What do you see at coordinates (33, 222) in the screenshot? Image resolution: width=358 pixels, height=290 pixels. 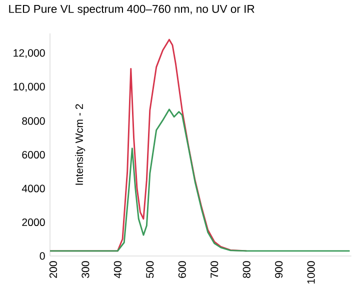 I see `y-tick-label: 2000` at bounding box center [33, 222].